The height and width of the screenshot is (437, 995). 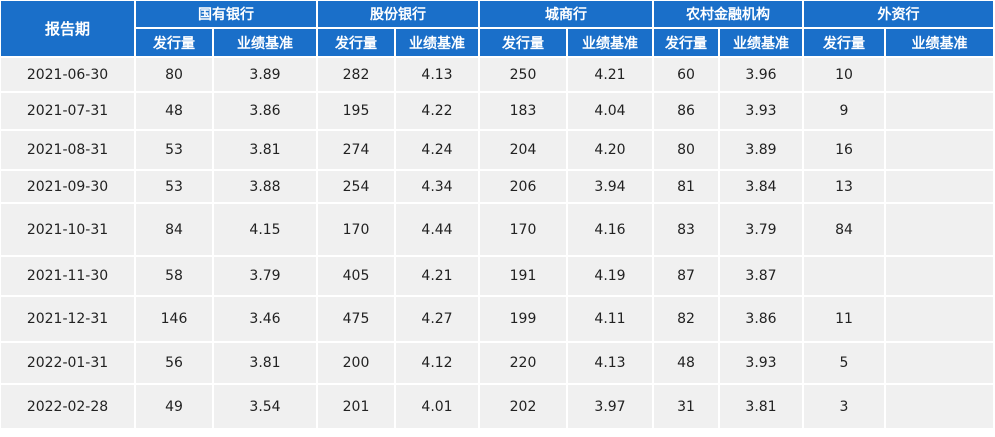 What do you see at coordinates (266, 320) in the screenshot?
I see `benchmark-cell: 3.46` at bounding box center [266, 320].